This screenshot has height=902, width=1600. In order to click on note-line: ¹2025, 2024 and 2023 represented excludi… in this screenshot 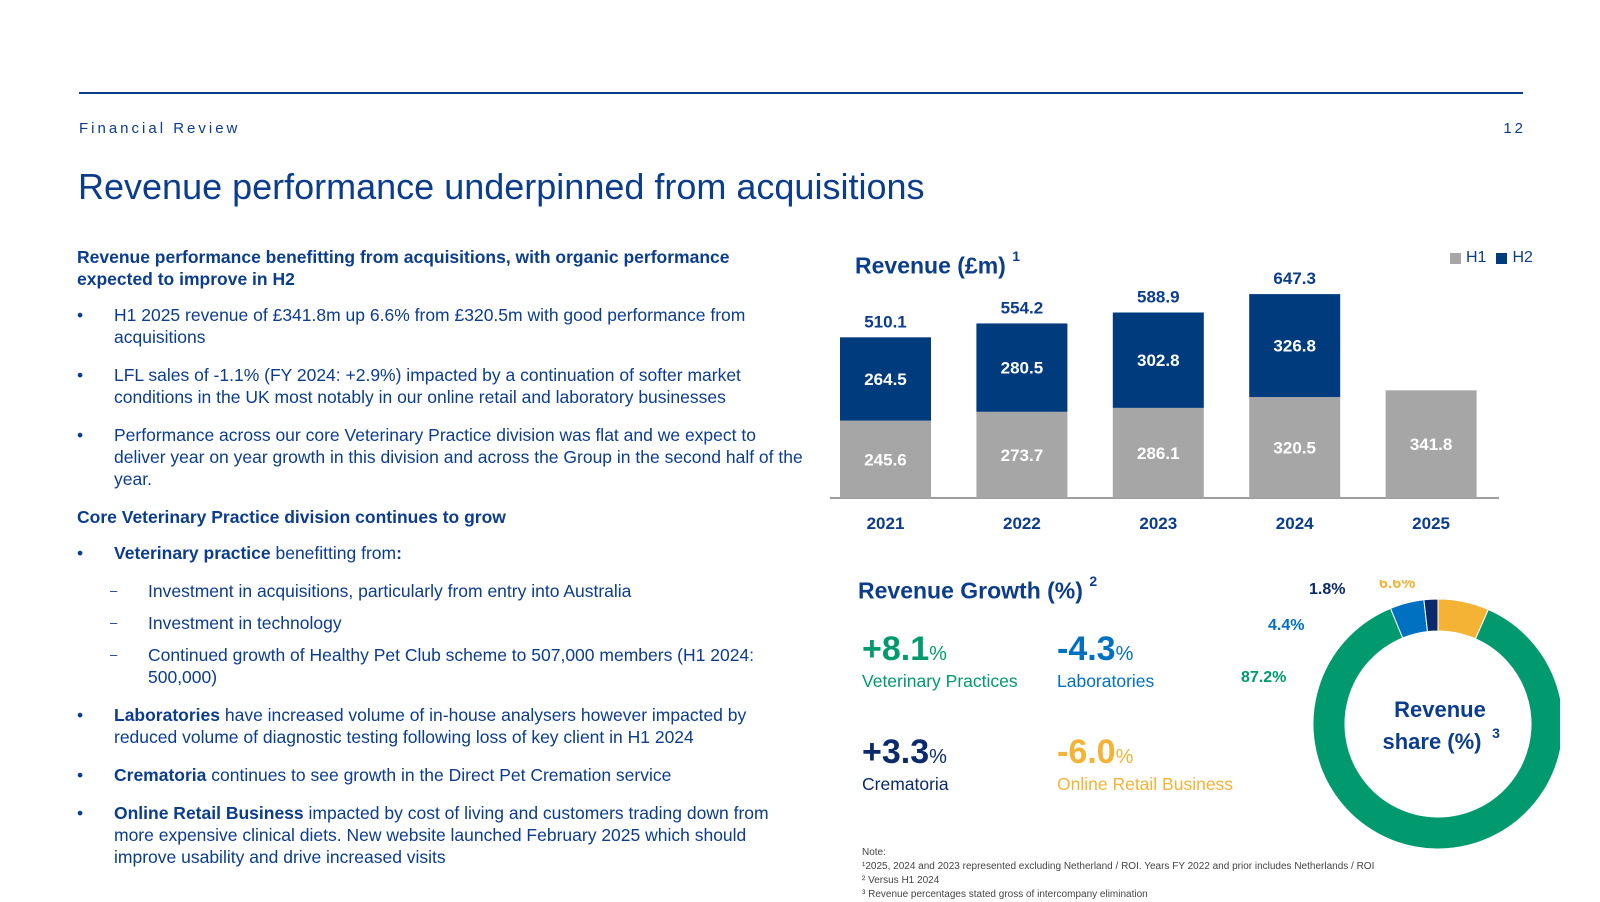, I will do `click(1118, 866)`.